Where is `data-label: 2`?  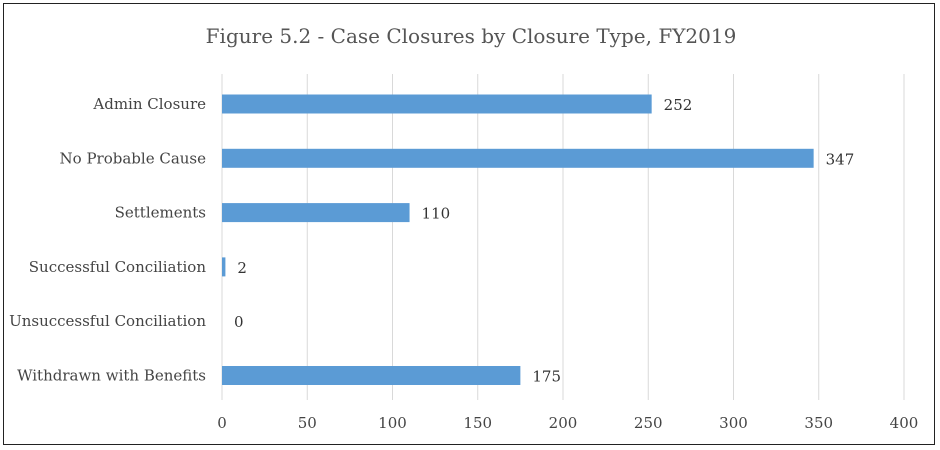 data-label: 2 is located at coordinates (242, 268).